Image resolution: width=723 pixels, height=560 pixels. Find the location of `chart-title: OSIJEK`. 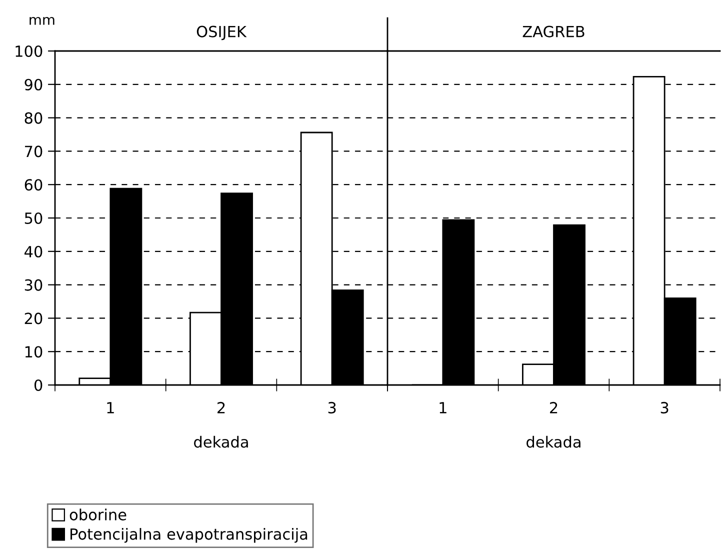

chart-title: OSIJEK is located at coordinates (221, 33).